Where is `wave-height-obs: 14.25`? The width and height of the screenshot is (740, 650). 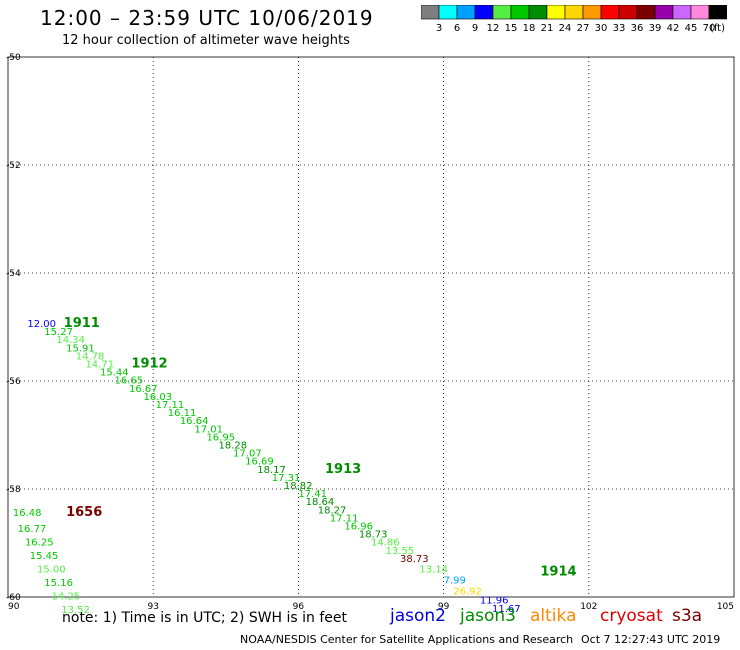
wave-height-obs: 14.25 is located at coordinates (66, 597).